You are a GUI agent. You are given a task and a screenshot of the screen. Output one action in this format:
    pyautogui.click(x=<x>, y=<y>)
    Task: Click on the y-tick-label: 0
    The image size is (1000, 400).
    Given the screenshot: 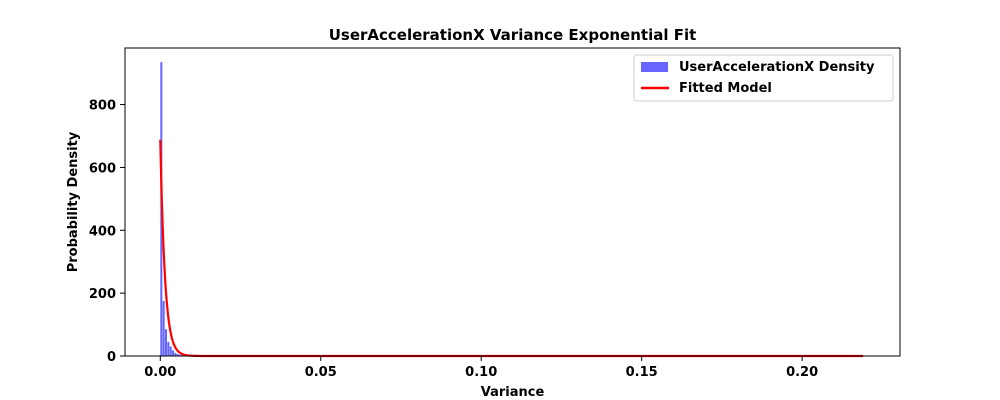 What is the action you would take?
    pyautogui.click(x=111, y=357)
    